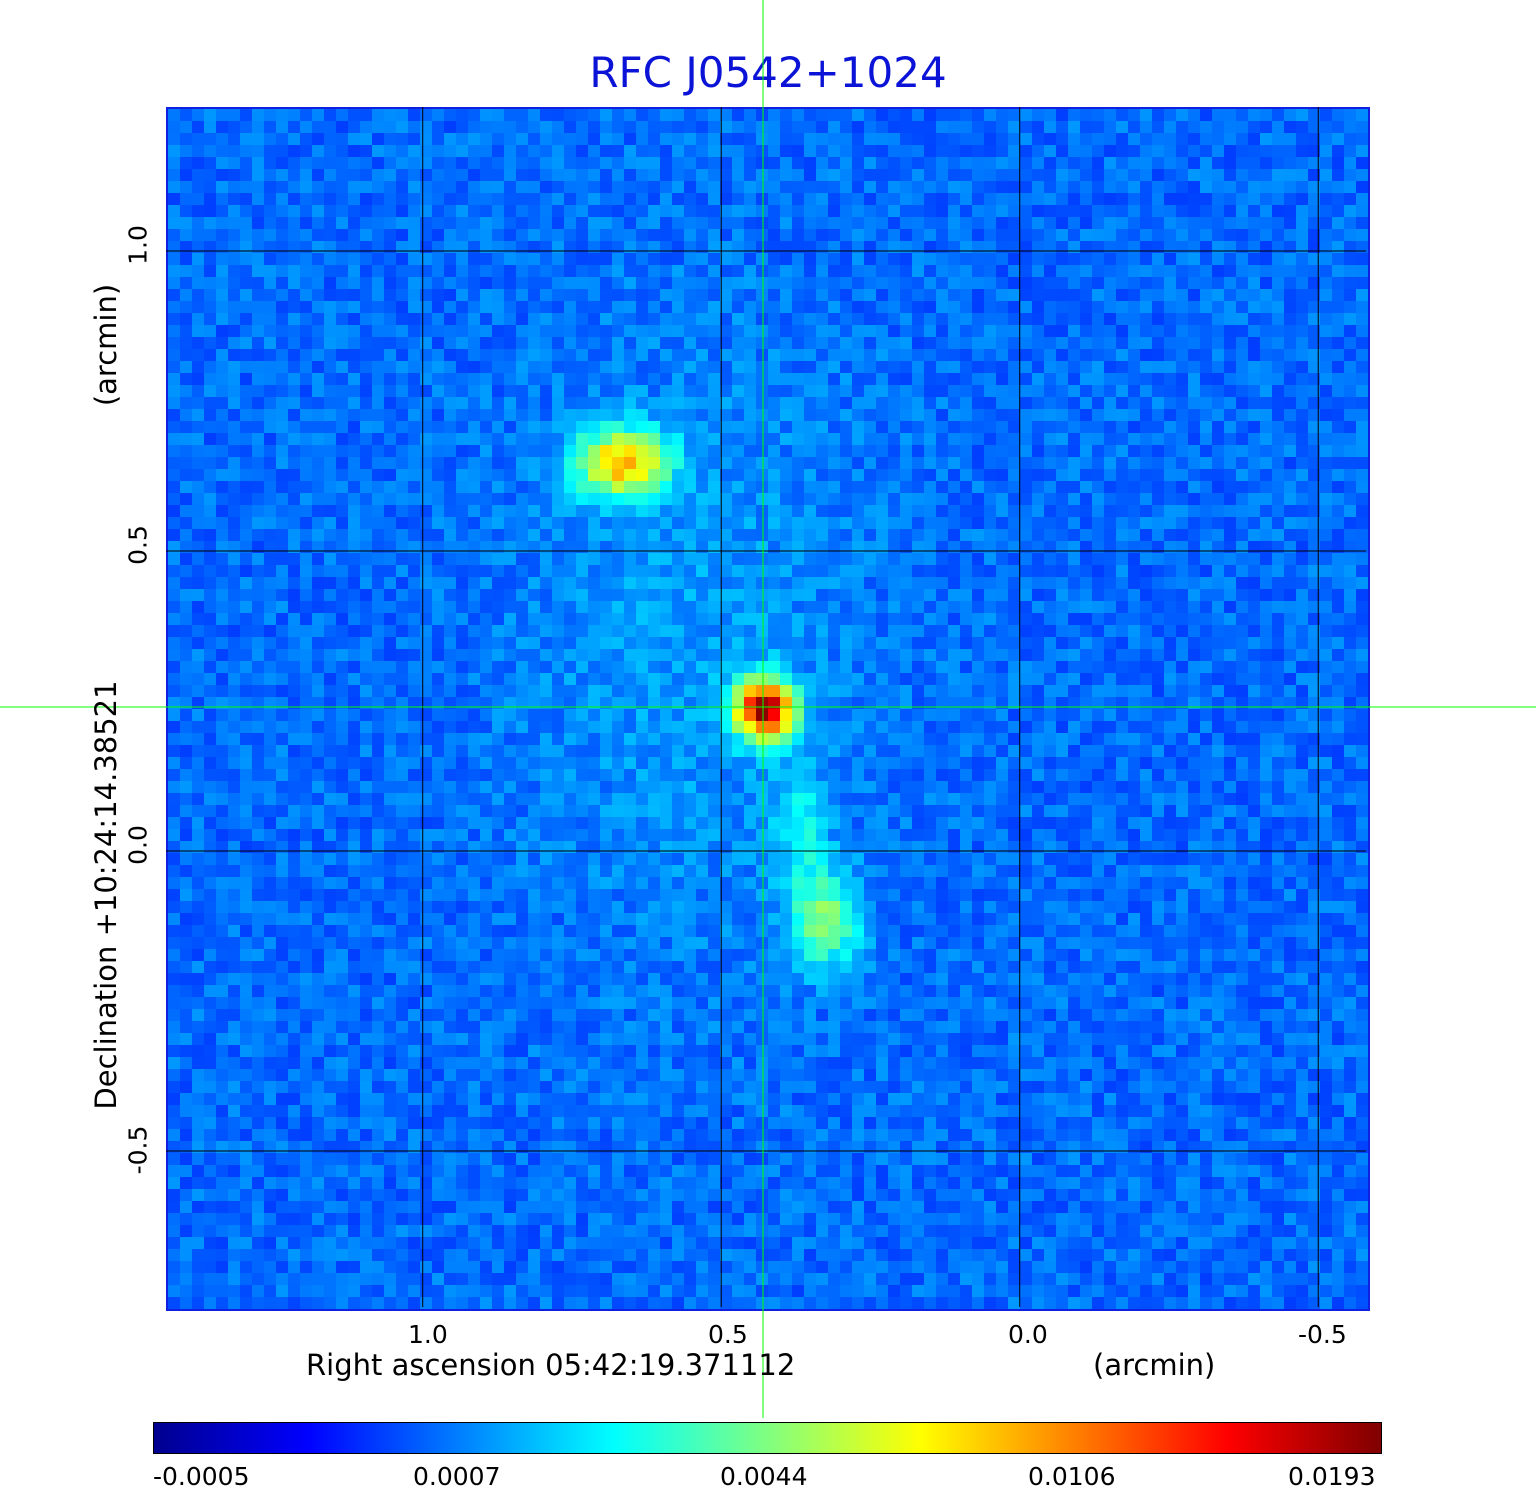 This screenshot has width=1536, height=1511. What do you see at coordinates (457, 1476) in the screenshot?
I see `colorbar-tick-label: 0.0007` at bounding box center [457, 1476].